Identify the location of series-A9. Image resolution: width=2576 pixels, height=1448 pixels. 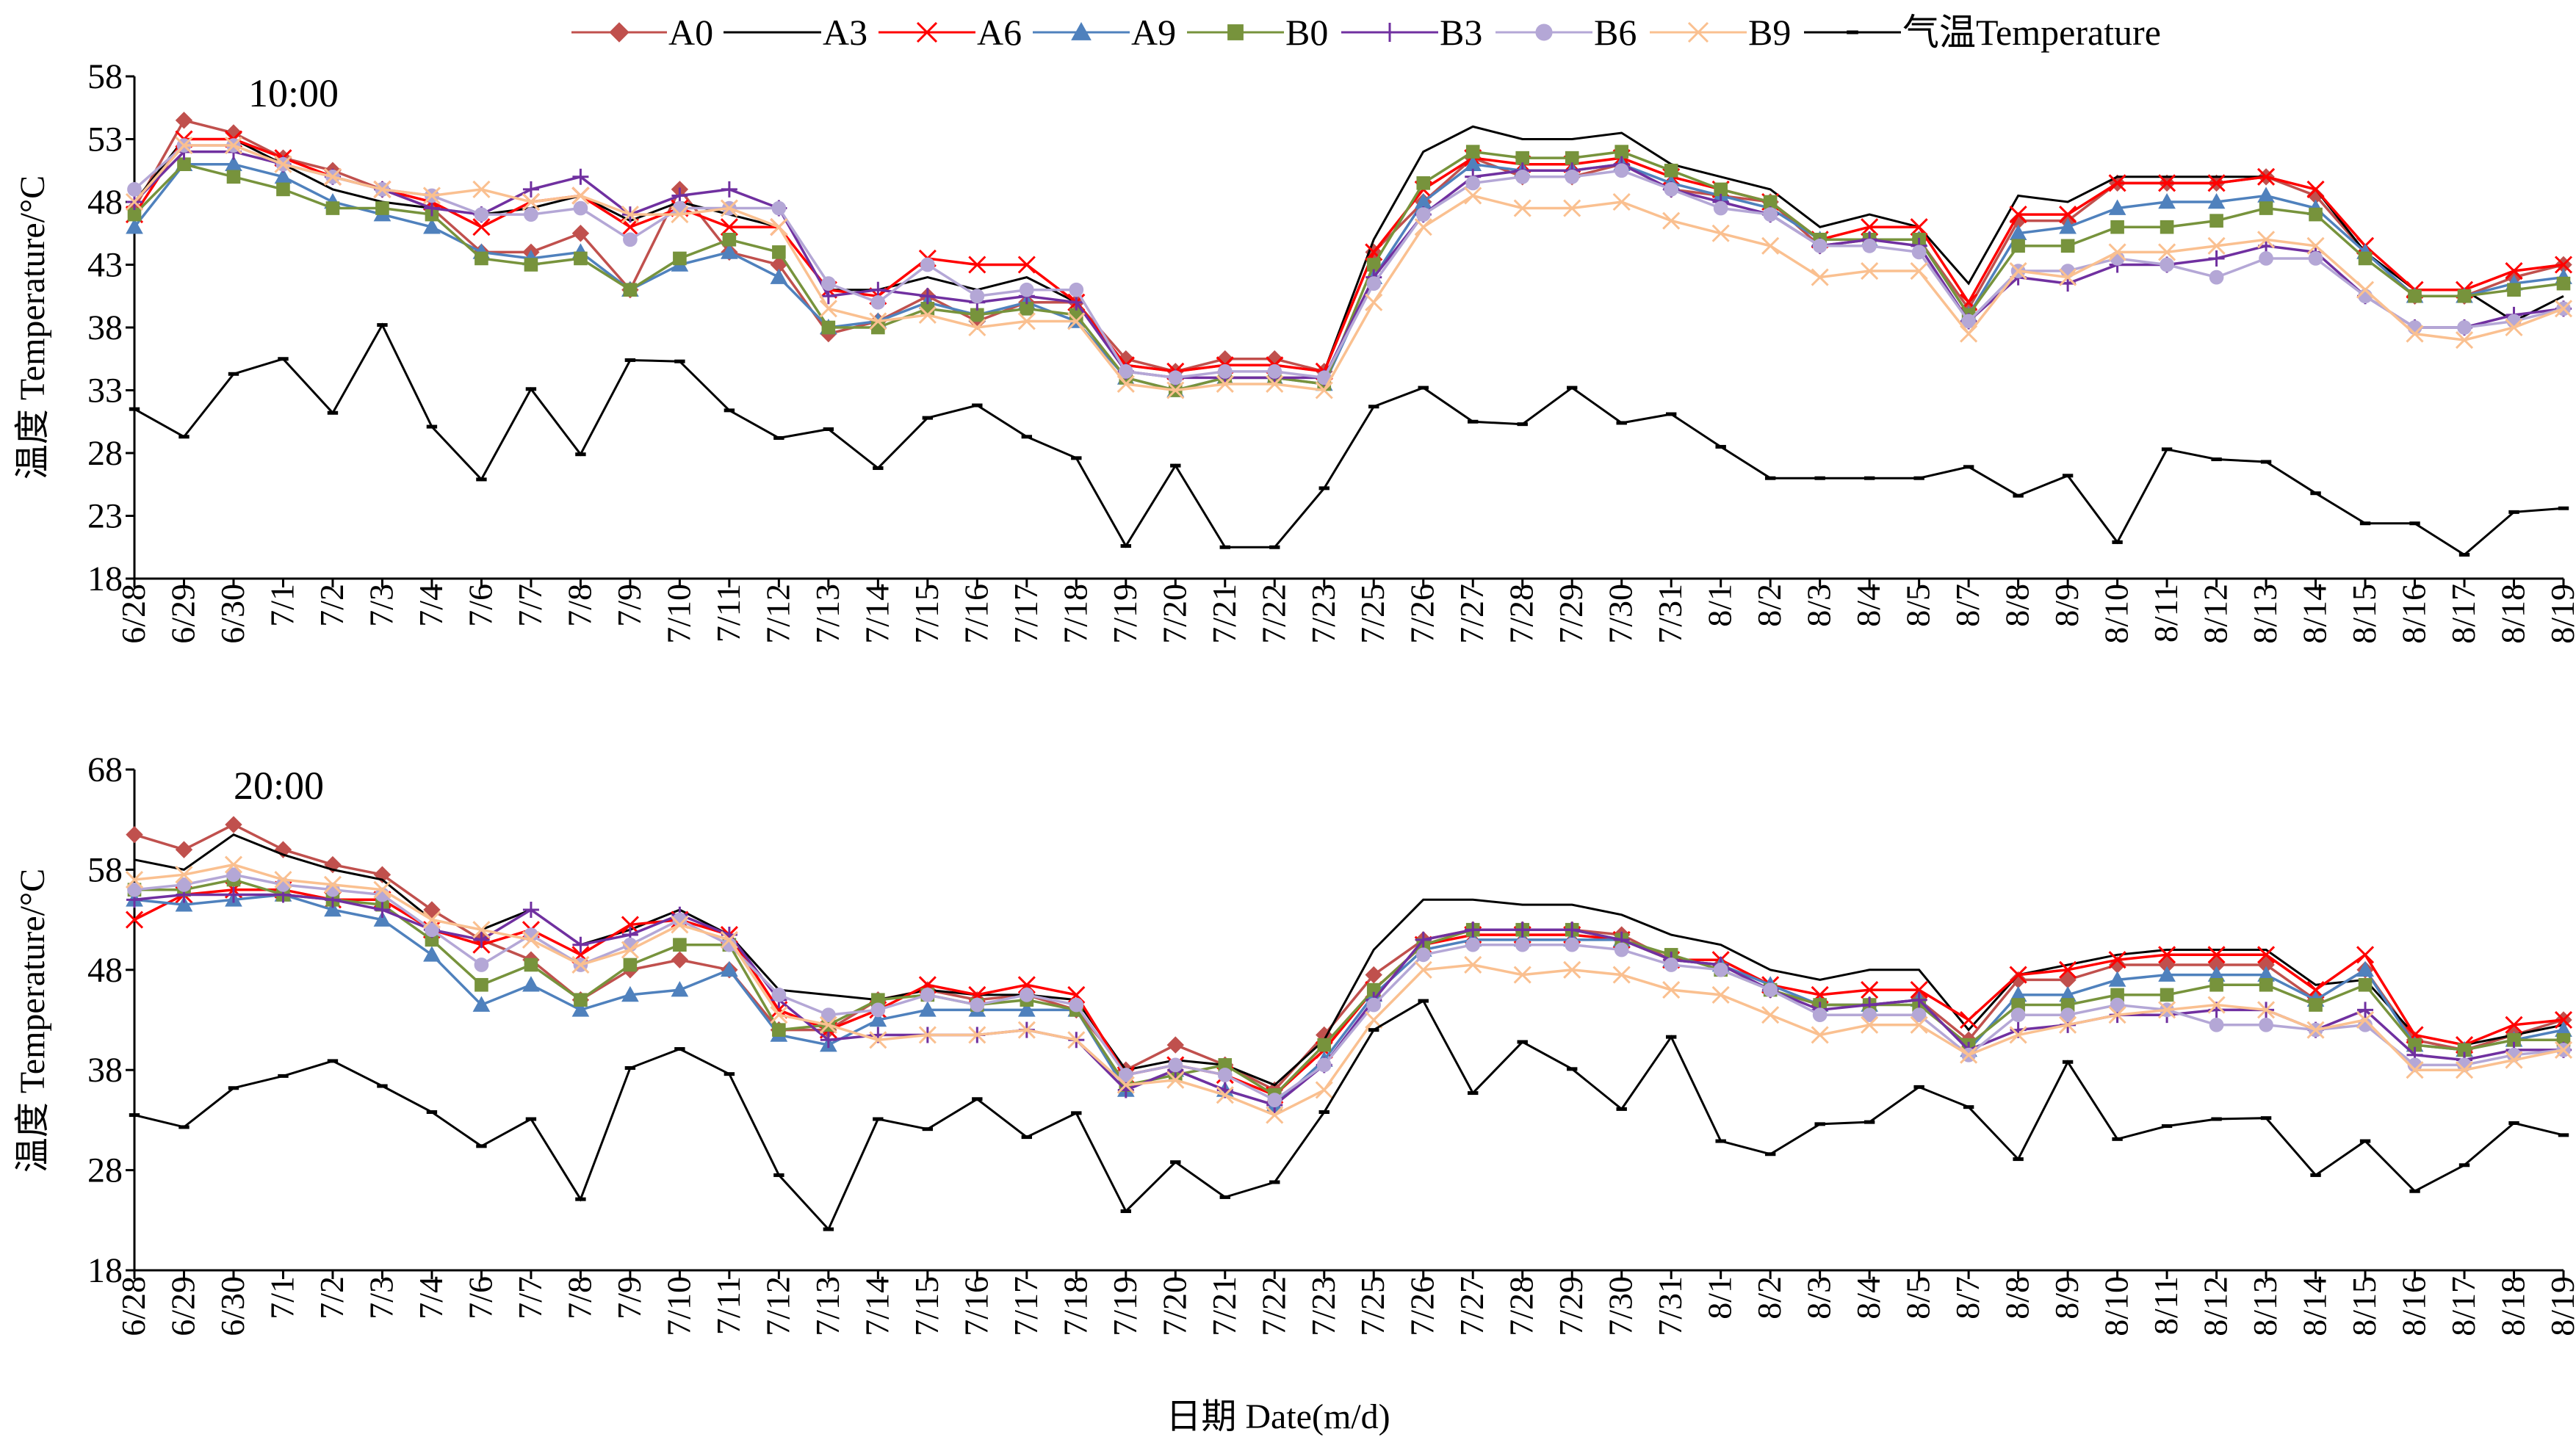
(1349, 999).